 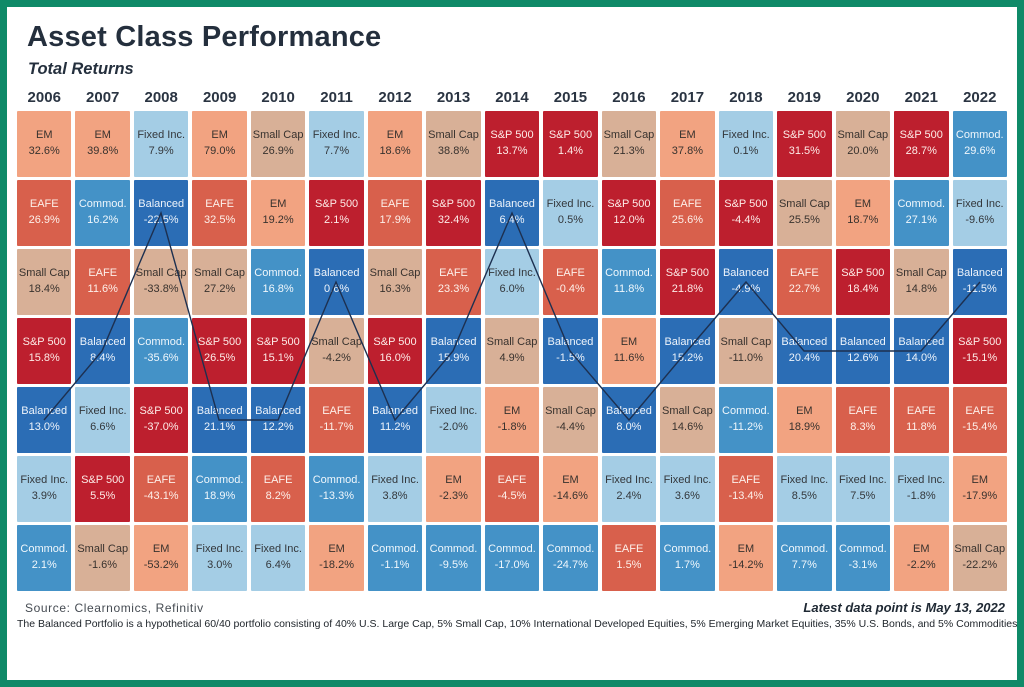 I want to click on asset-cell: Fixed Inc. 3.8%, so click(x=395, y=489).